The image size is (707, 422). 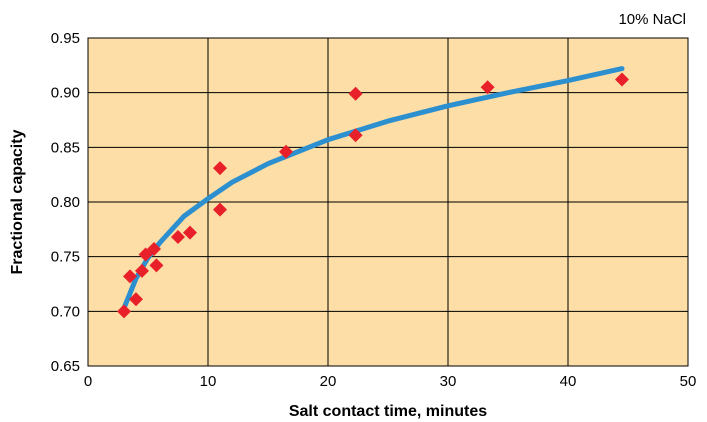 I want to click on y-tick-label: 0.80, so click(x=65, y=202).